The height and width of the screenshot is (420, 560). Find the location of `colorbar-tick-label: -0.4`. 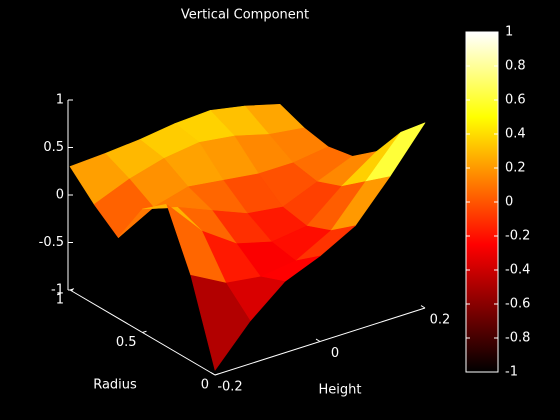

colorbar-tick-label: -0.4 is located at coordinates (517, 270).